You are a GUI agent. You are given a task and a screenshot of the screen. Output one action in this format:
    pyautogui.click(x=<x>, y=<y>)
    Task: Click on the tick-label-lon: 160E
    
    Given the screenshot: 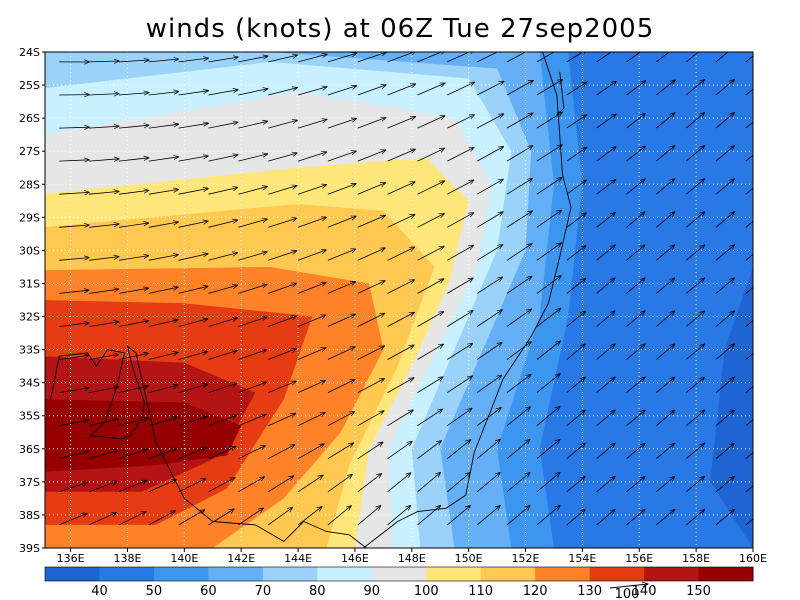 What is the action you would take?
    pyautogui.click(x=753, y=558)
    